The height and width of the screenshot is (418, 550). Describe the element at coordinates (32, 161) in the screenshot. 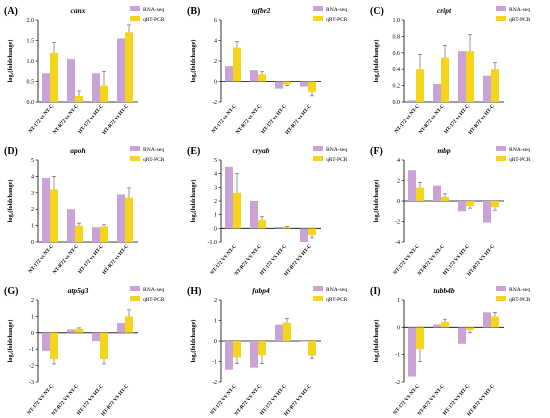

I see `y-tick-label: 5` at that location.